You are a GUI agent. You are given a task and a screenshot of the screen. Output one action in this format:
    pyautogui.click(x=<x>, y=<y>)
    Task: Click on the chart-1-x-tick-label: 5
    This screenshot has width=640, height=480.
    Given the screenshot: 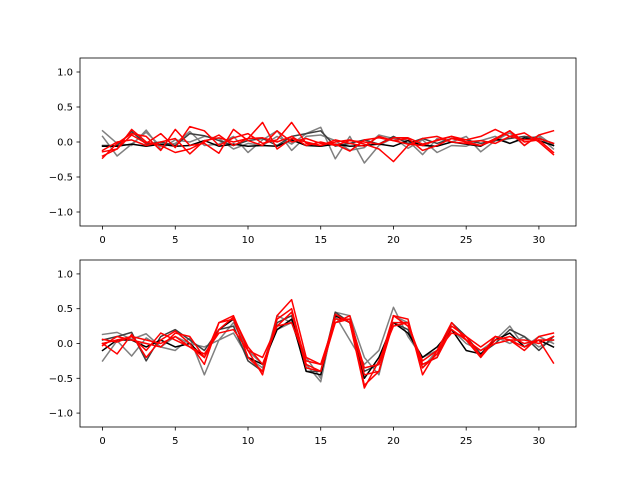 What is the action you would take?
    pyautogui.click(x=175, y=441)
    